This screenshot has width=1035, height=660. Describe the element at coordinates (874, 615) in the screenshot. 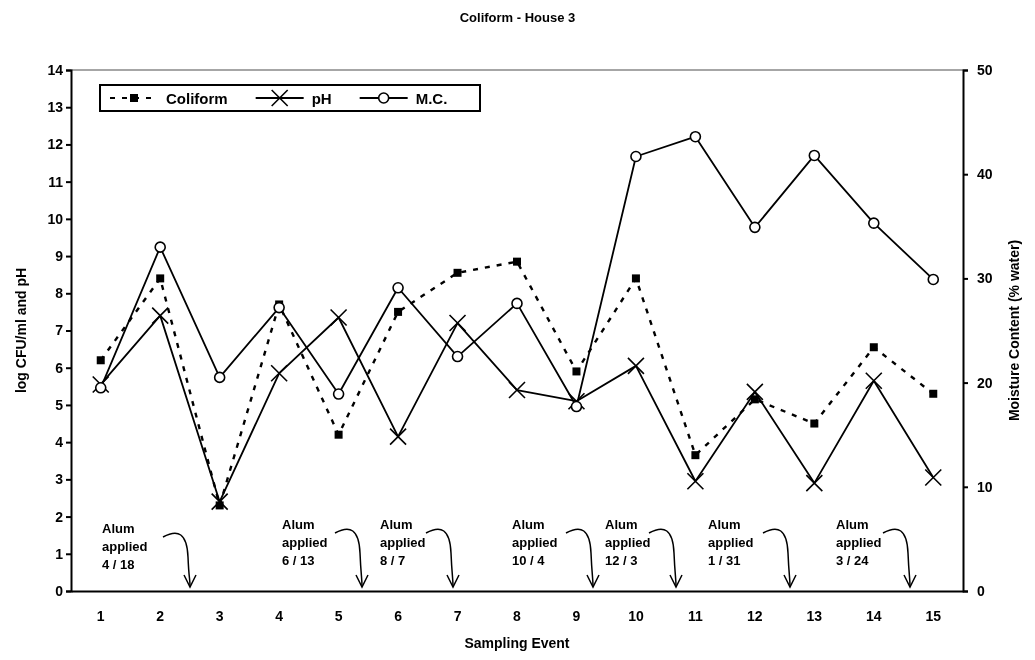

I see `x-tick-label: 14` at that location.